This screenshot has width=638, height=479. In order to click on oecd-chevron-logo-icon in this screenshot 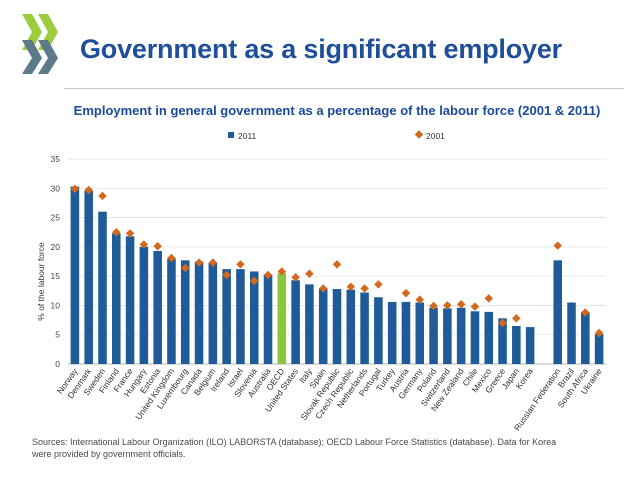, I will do `click(40, 44)`.